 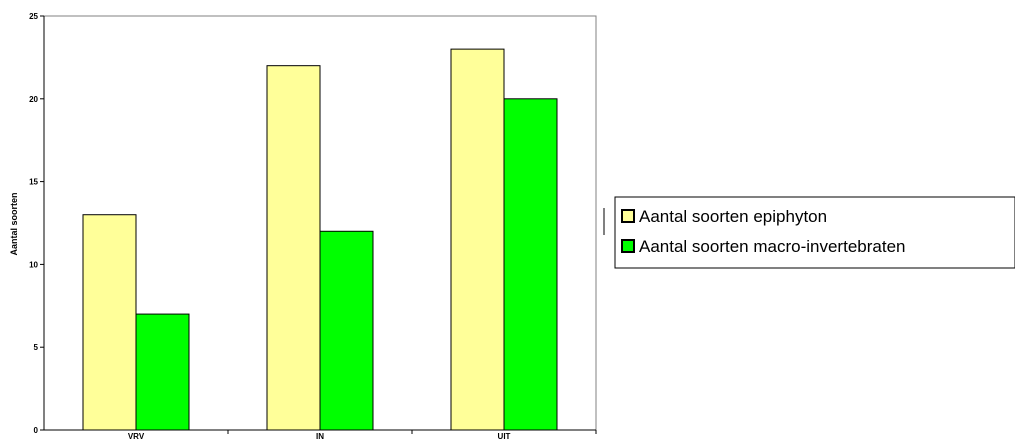 What do you see at coordinates (320, 436) in the screenshot?
I see `x-tick-label: IN` at bounding box center [320, 436].